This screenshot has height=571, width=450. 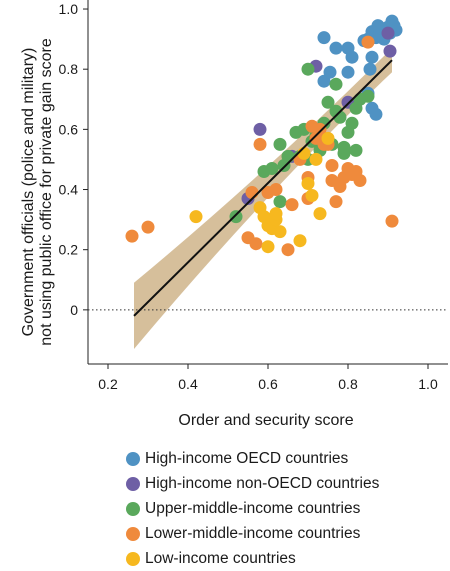 I want to click on x-tick-label: 0.2, so click(x=108, y=384).